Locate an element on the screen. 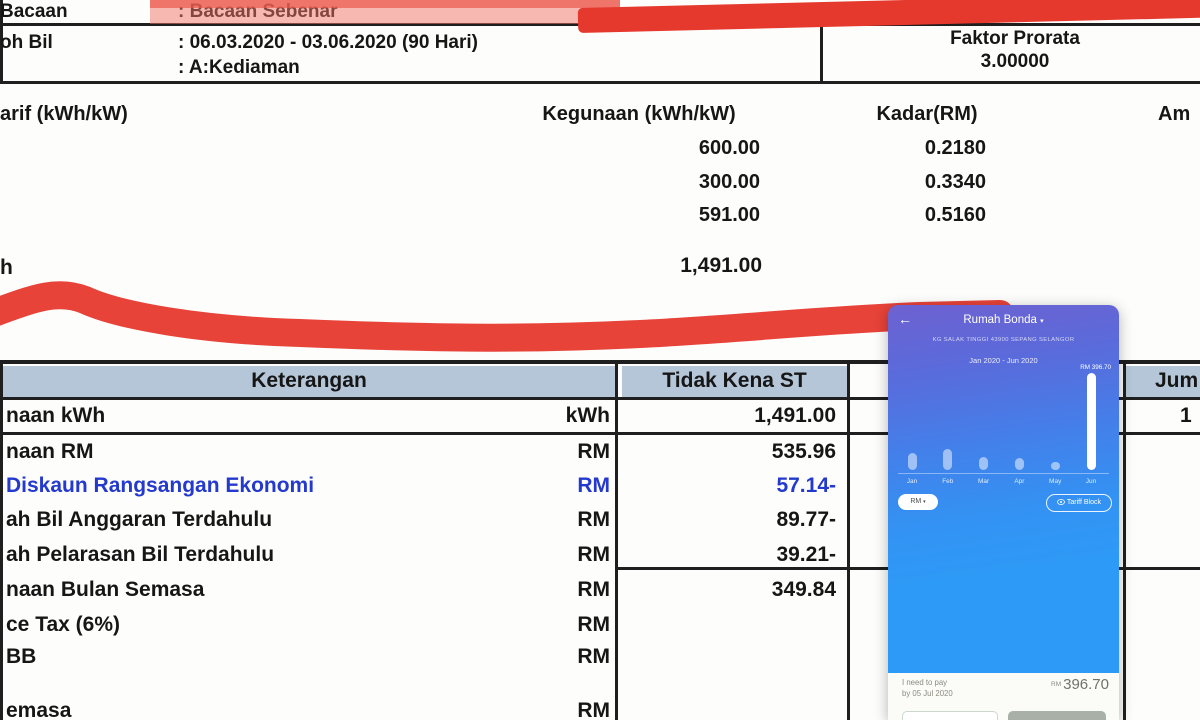 The width and height of the screenshot is (1200, 720). tariff-rate-value: 0.2180 is located at coordinates (955, 148).